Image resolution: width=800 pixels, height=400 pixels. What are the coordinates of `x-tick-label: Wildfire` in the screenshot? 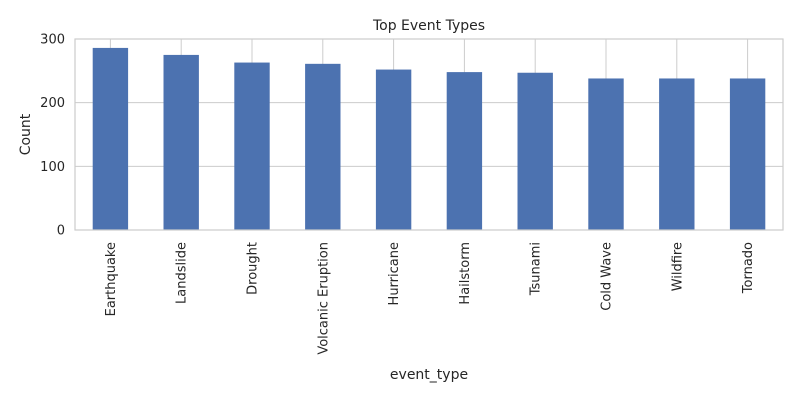 It's located at (677, 266).